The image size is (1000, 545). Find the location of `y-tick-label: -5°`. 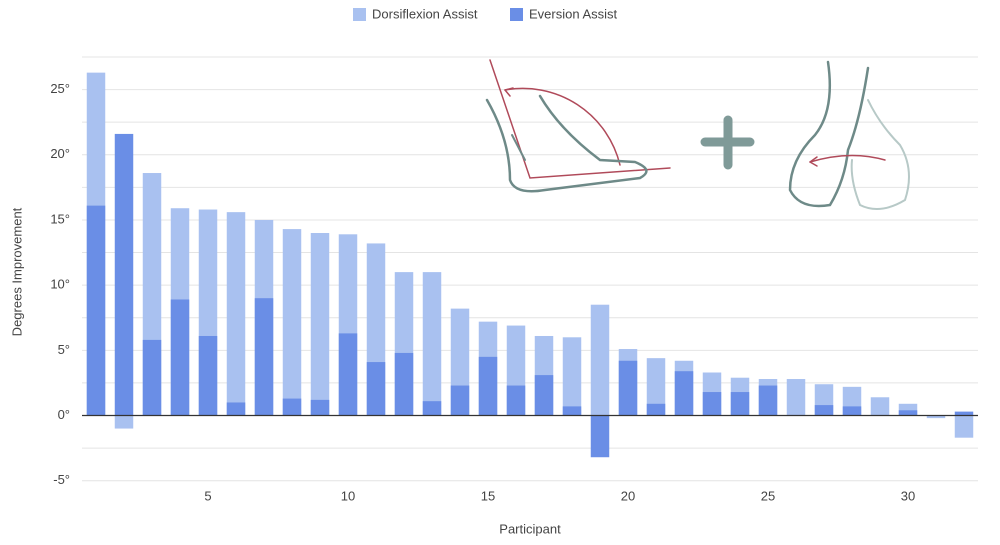

y-tick-label: -5° is located at coordinates (61, 479).